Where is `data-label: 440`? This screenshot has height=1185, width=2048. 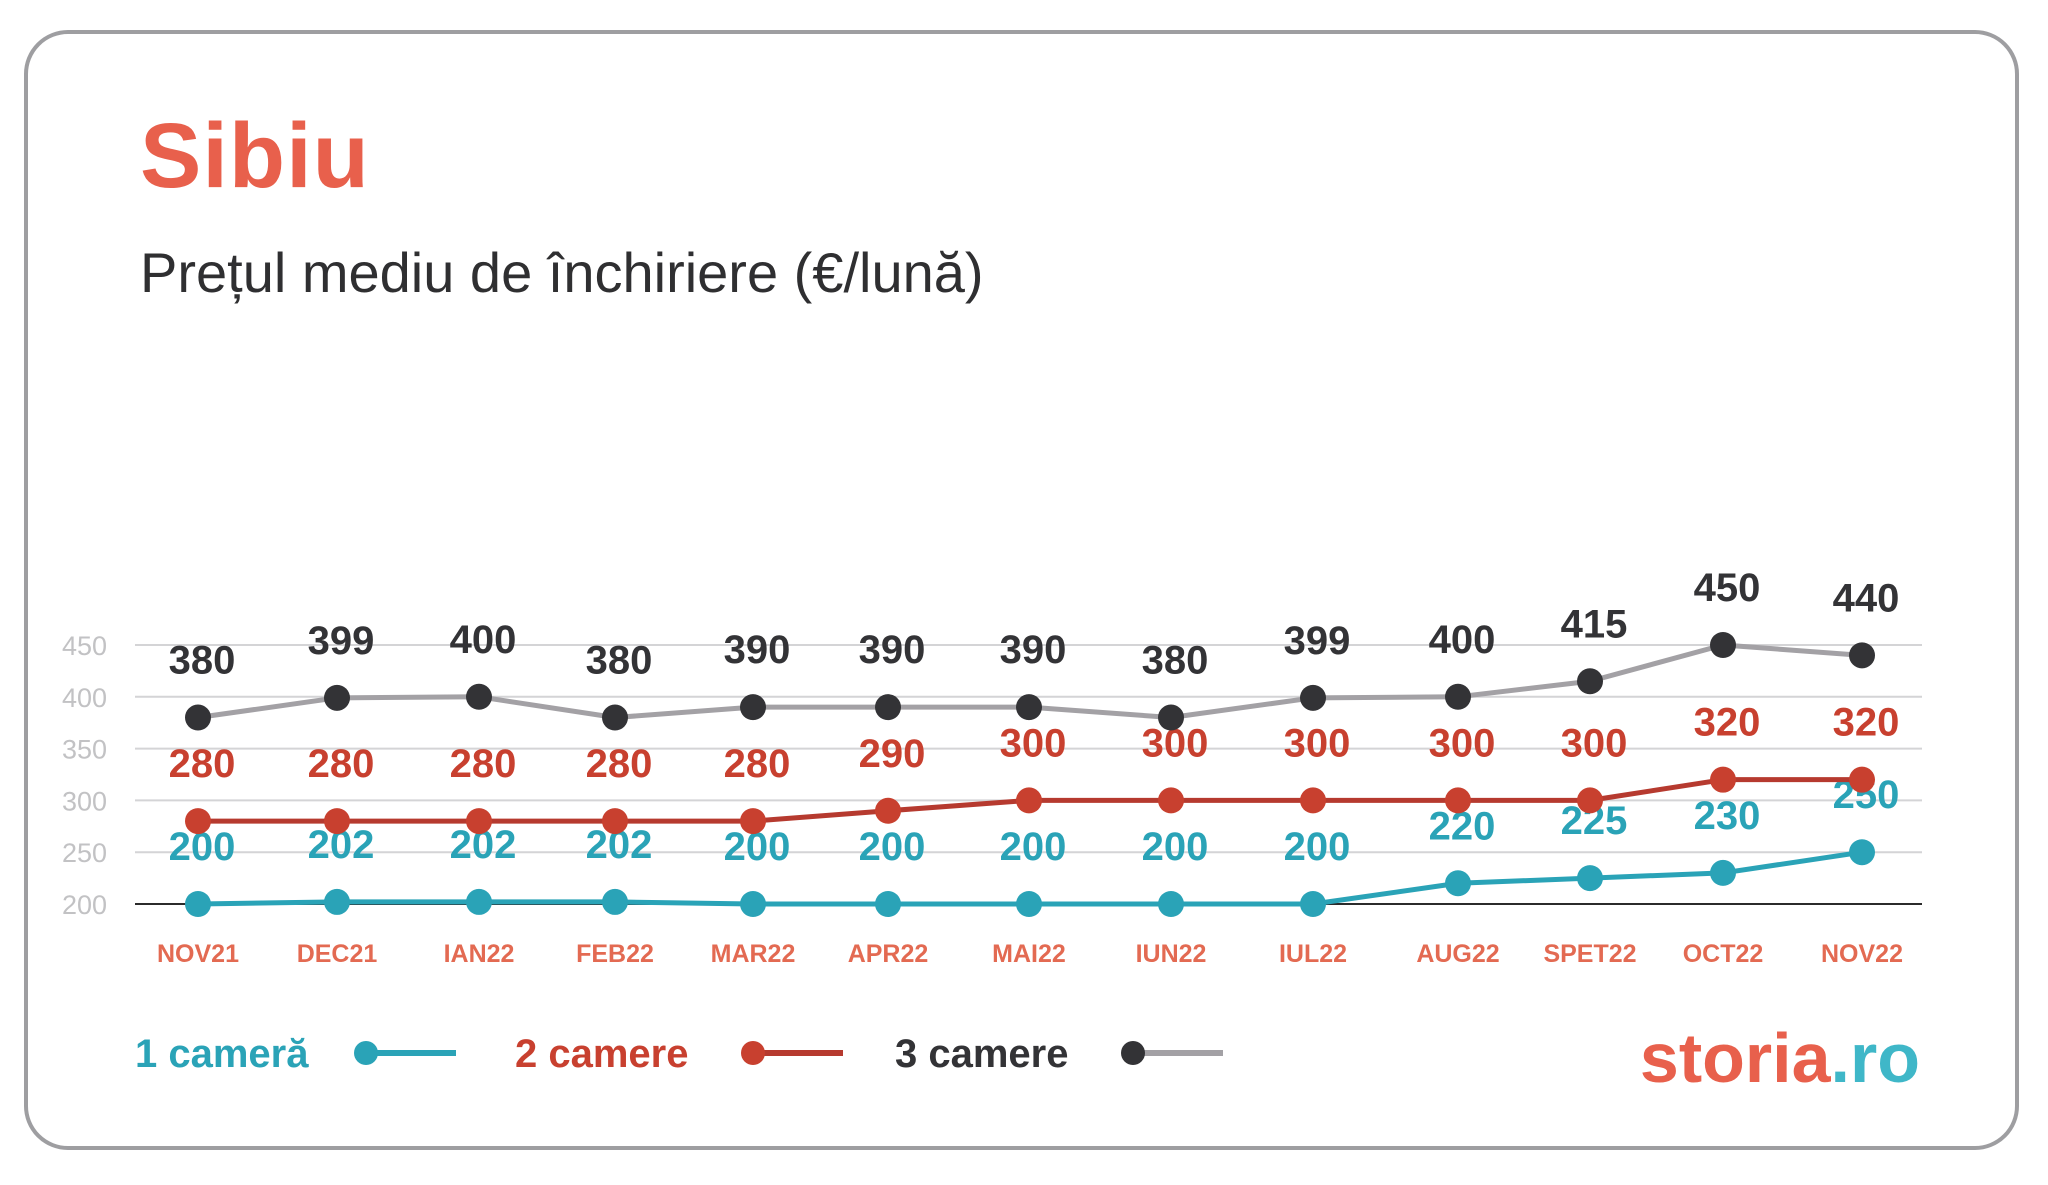
data-label: 440 is located at coordinates (1866, 598).